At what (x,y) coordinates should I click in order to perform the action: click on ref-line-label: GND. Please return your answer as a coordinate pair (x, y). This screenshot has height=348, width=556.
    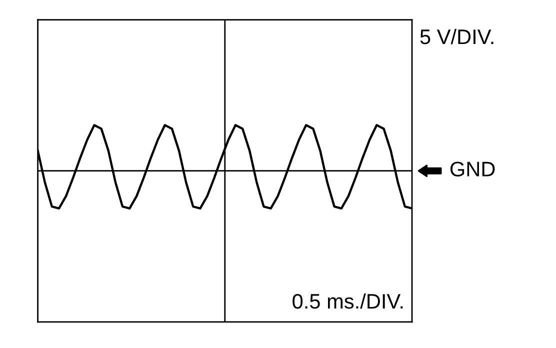
    Looking at the image, I should click on (472, 169).